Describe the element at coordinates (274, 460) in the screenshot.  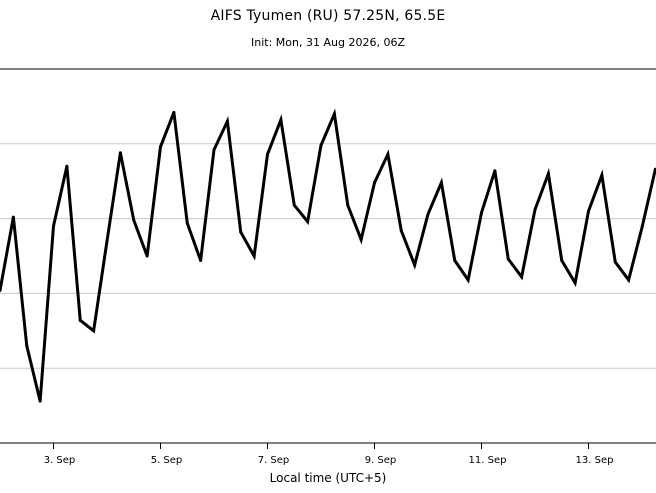
I see `x-tick-label: 7. Sep` at that location.